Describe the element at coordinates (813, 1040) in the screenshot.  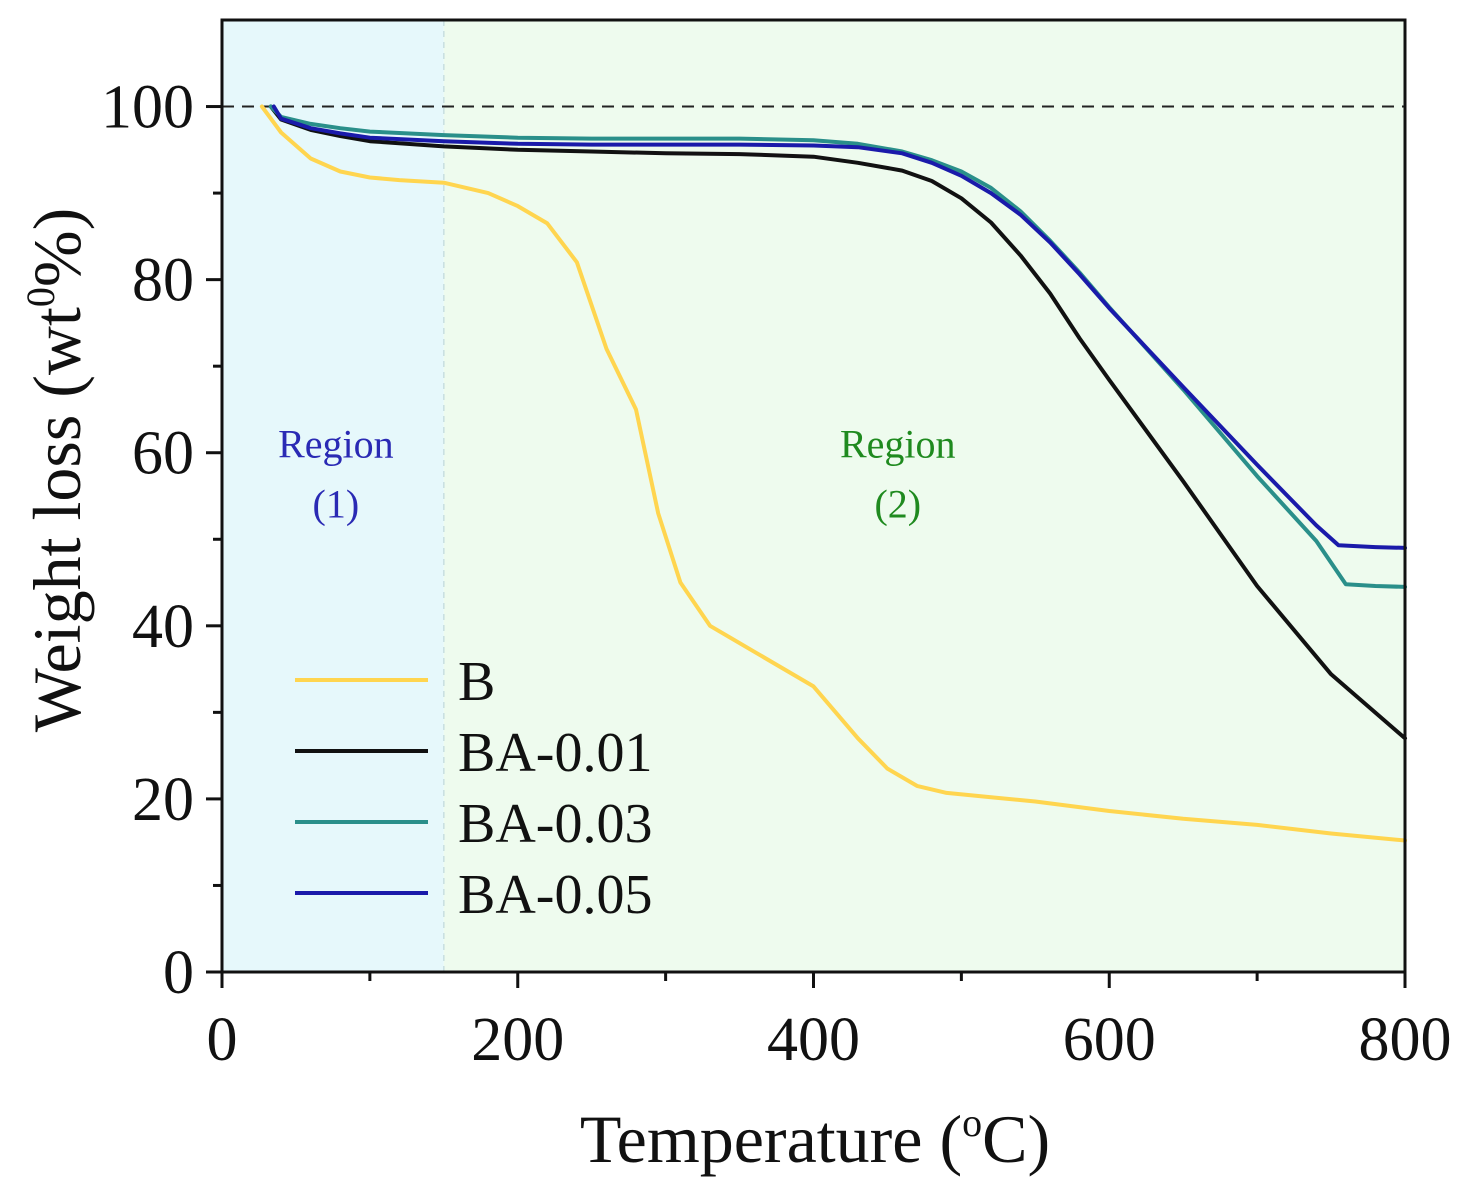
I see `x-tick-label: 400` at that location.